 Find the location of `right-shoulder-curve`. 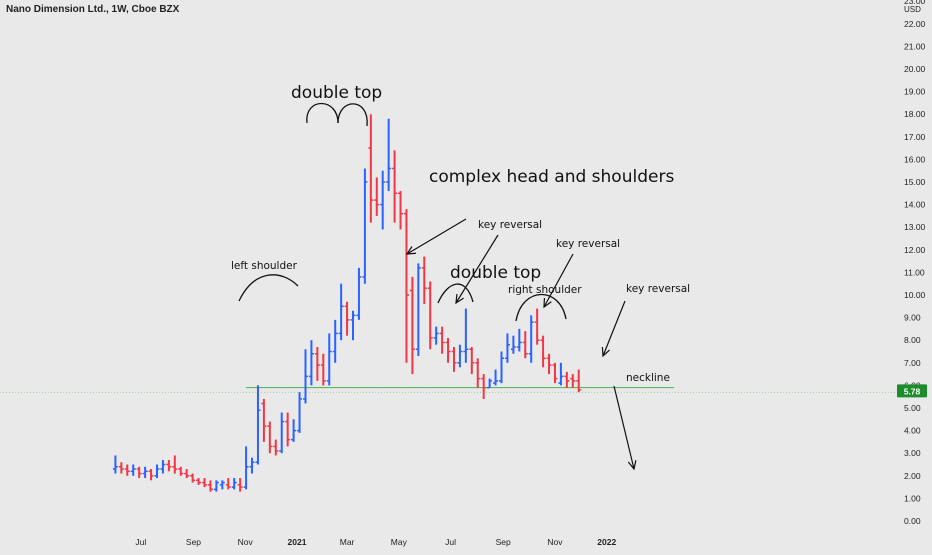

right-shoulder-curve is located at coordinates (541, 307).